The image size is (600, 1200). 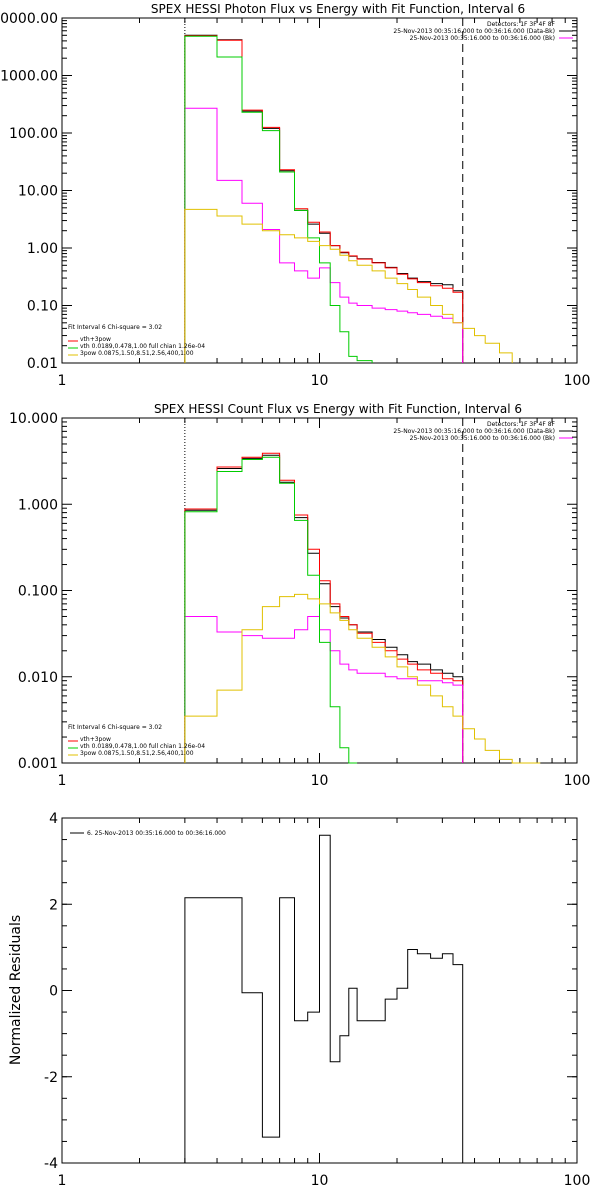 I want to click on y-tick-label: 10000.00, so click(x=29, y=19).